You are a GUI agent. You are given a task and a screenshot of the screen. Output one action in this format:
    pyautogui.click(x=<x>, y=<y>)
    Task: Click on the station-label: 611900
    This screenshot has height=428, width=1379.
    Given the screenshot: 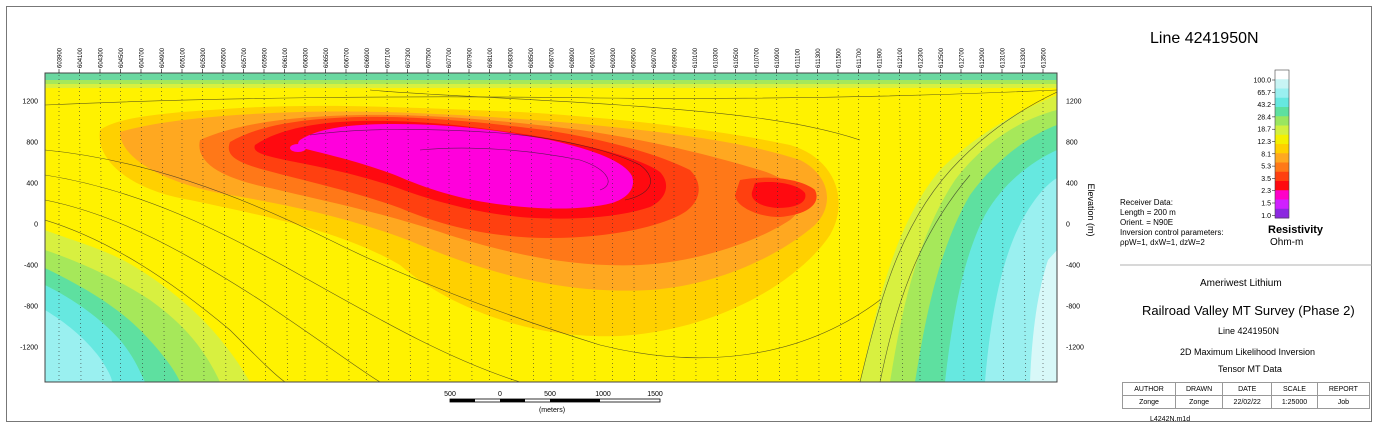 What is the action you would take?
    pyautogui.click(x=881, y=58)
    